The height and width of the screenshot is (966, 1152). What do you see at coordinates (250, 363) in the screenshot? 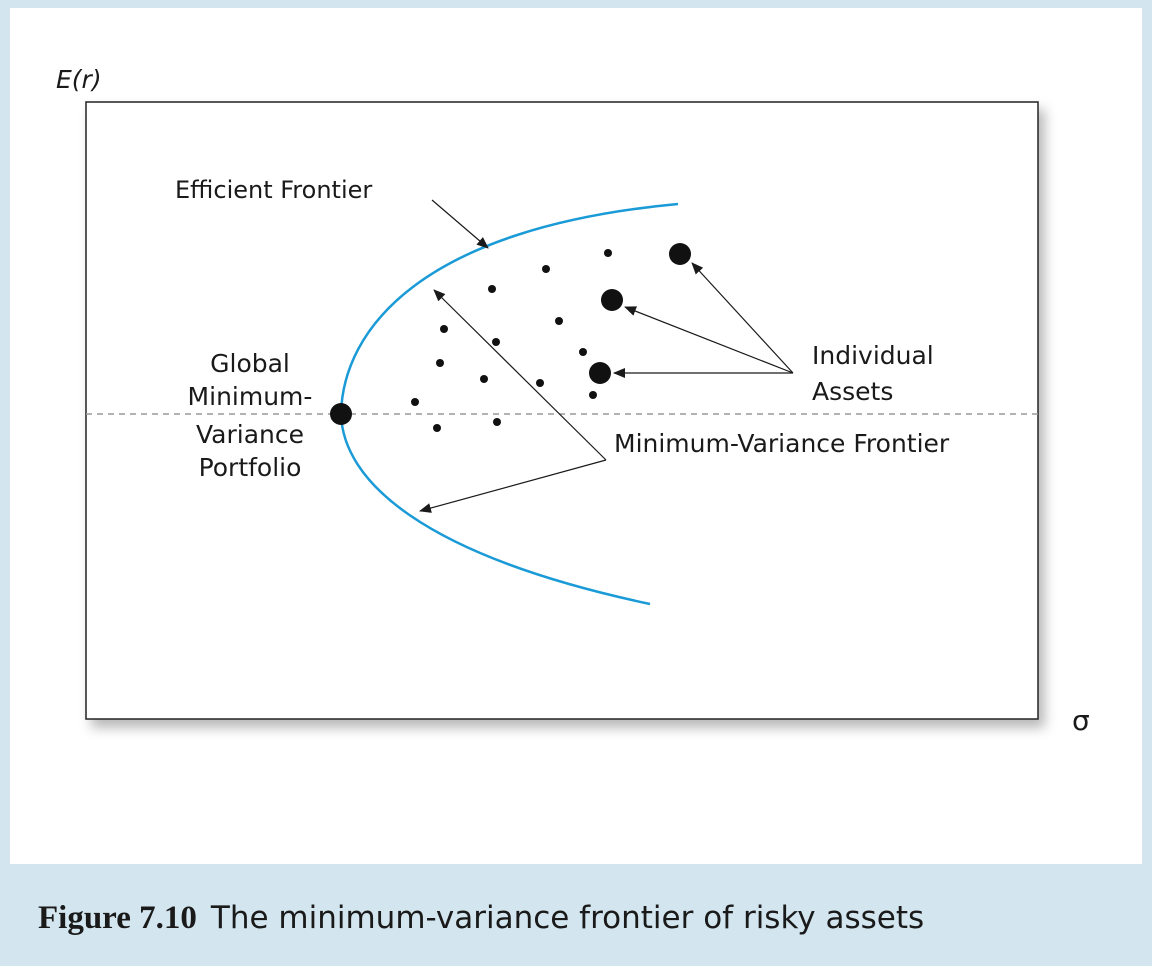
I see `gmv-label-line1: Global` at bounding box center [250, 363].